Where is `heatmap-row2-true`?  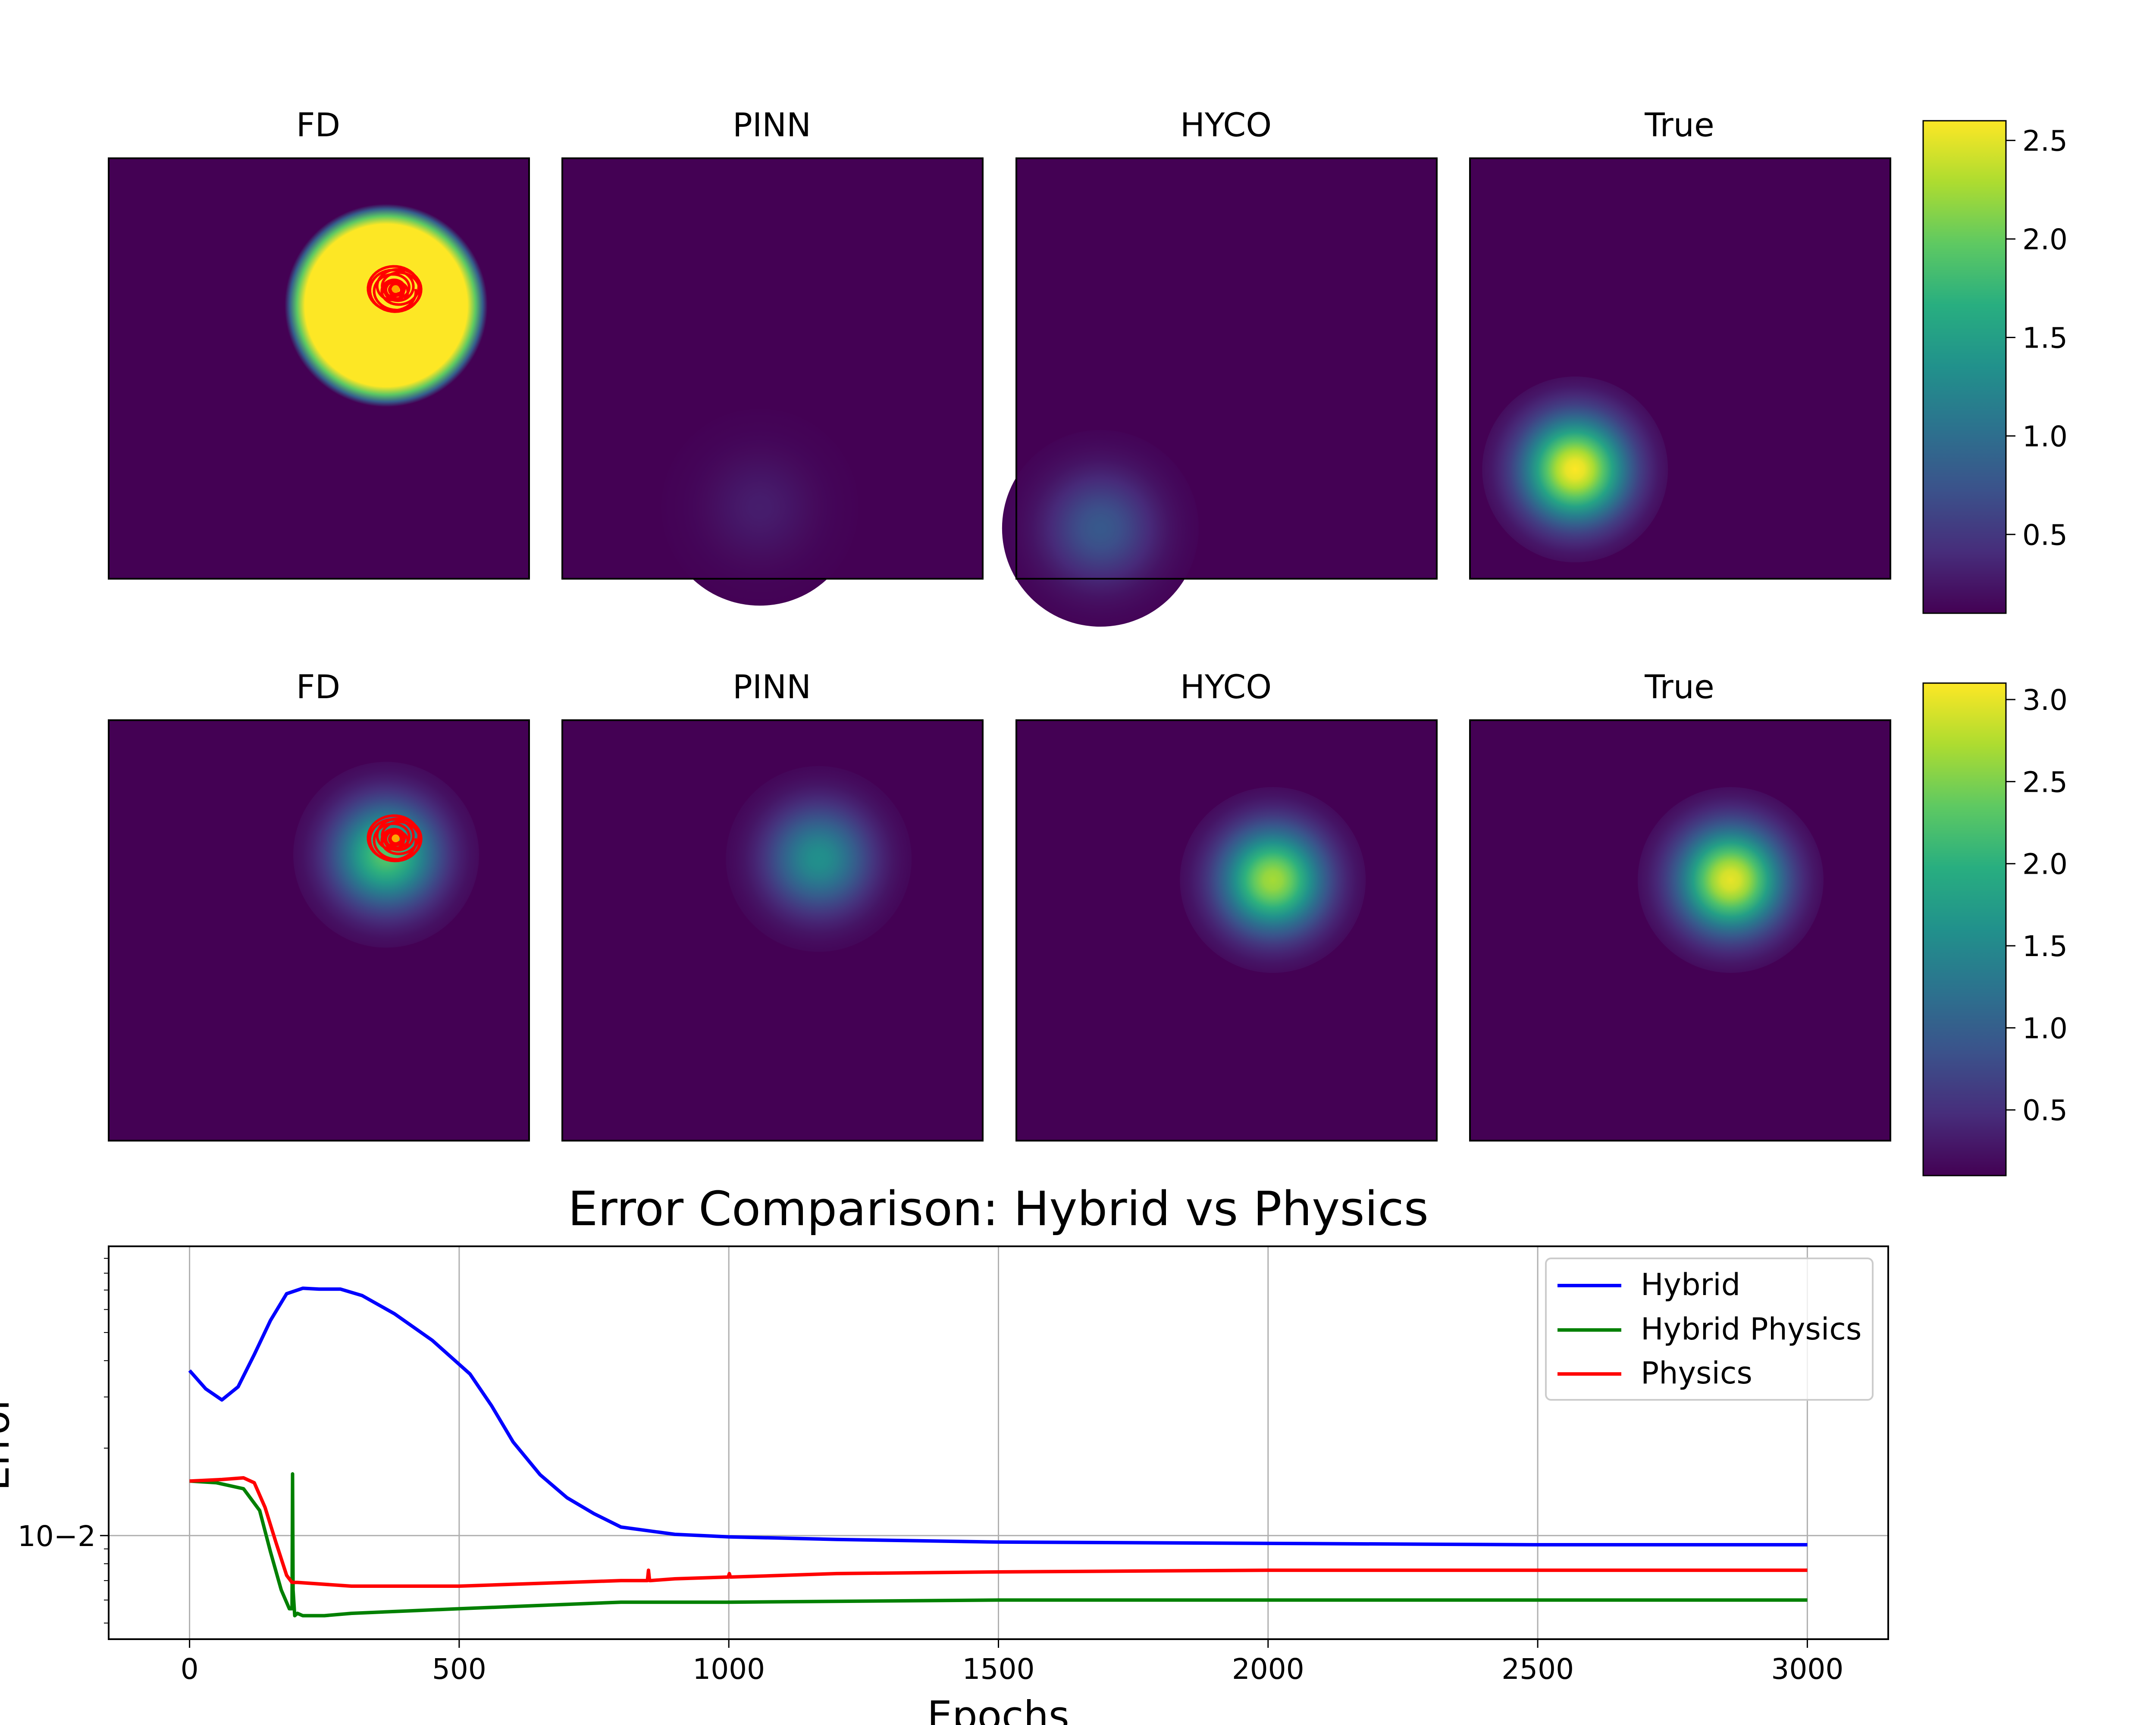
heatmap-row2-true is located at coordinates (1680, 931).